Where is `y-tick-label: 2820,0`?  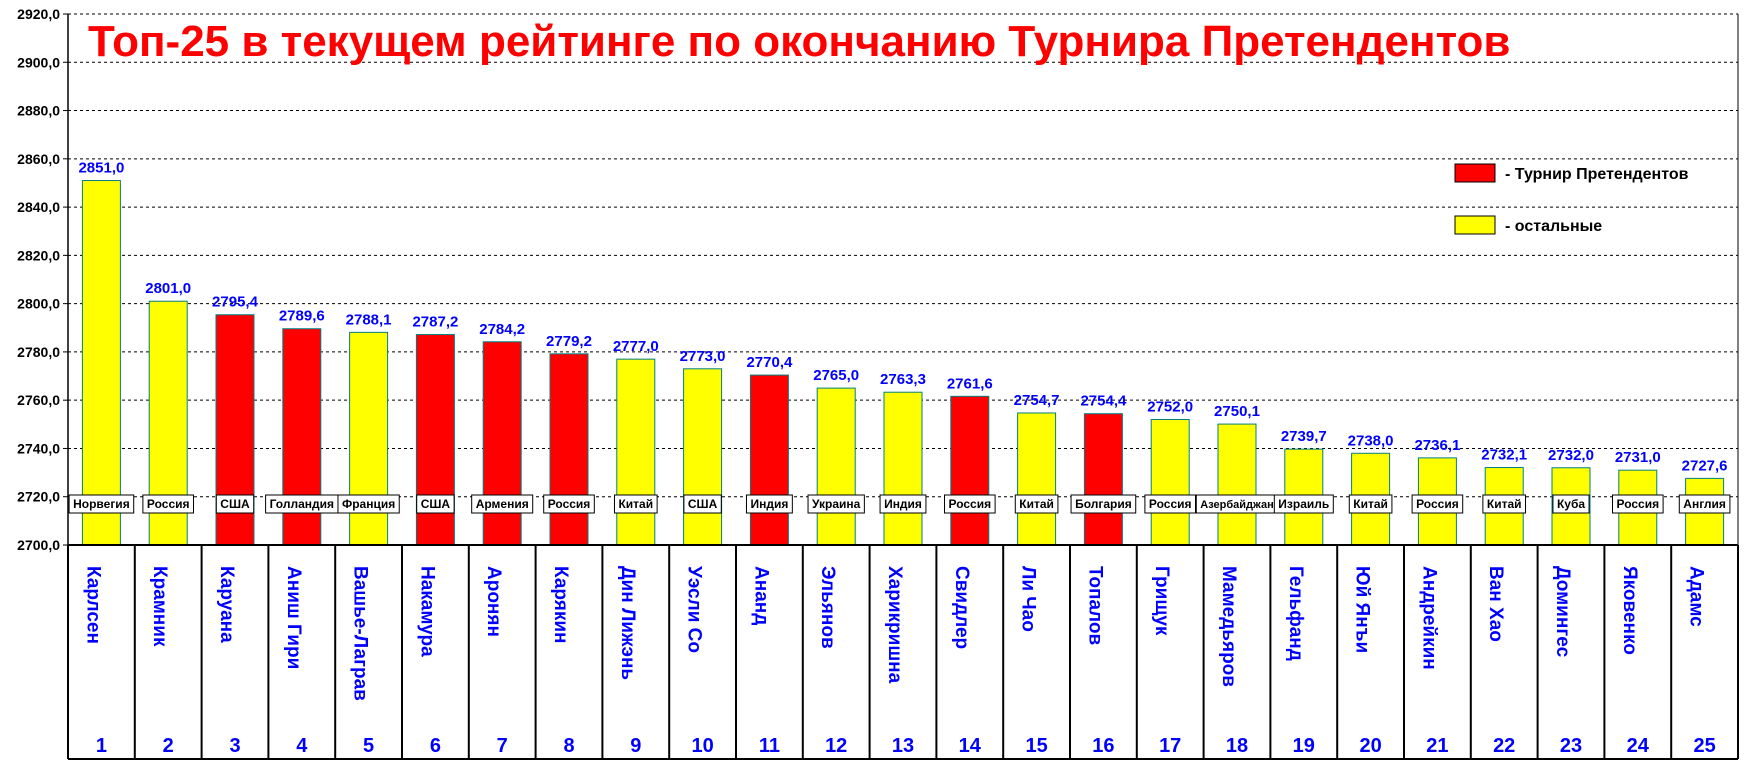
y-tick-label: 2820,0 is located at coordinates (38, 255).